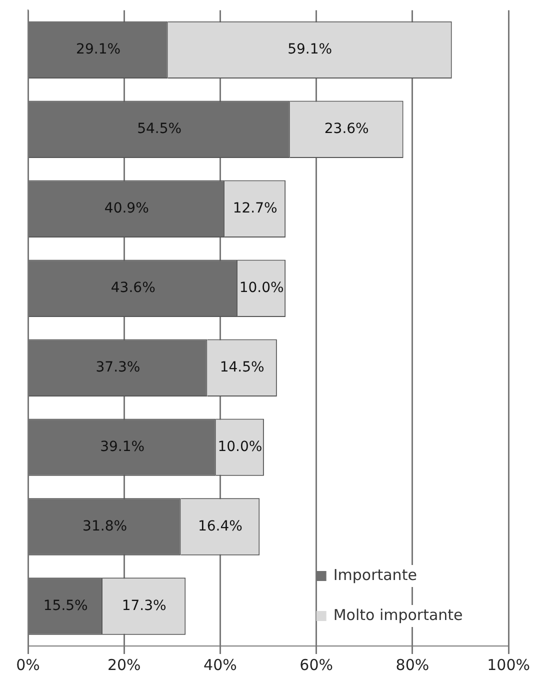 The image size is (533, 682). I want to click on data-label: 29.1%, so click(98, 50).